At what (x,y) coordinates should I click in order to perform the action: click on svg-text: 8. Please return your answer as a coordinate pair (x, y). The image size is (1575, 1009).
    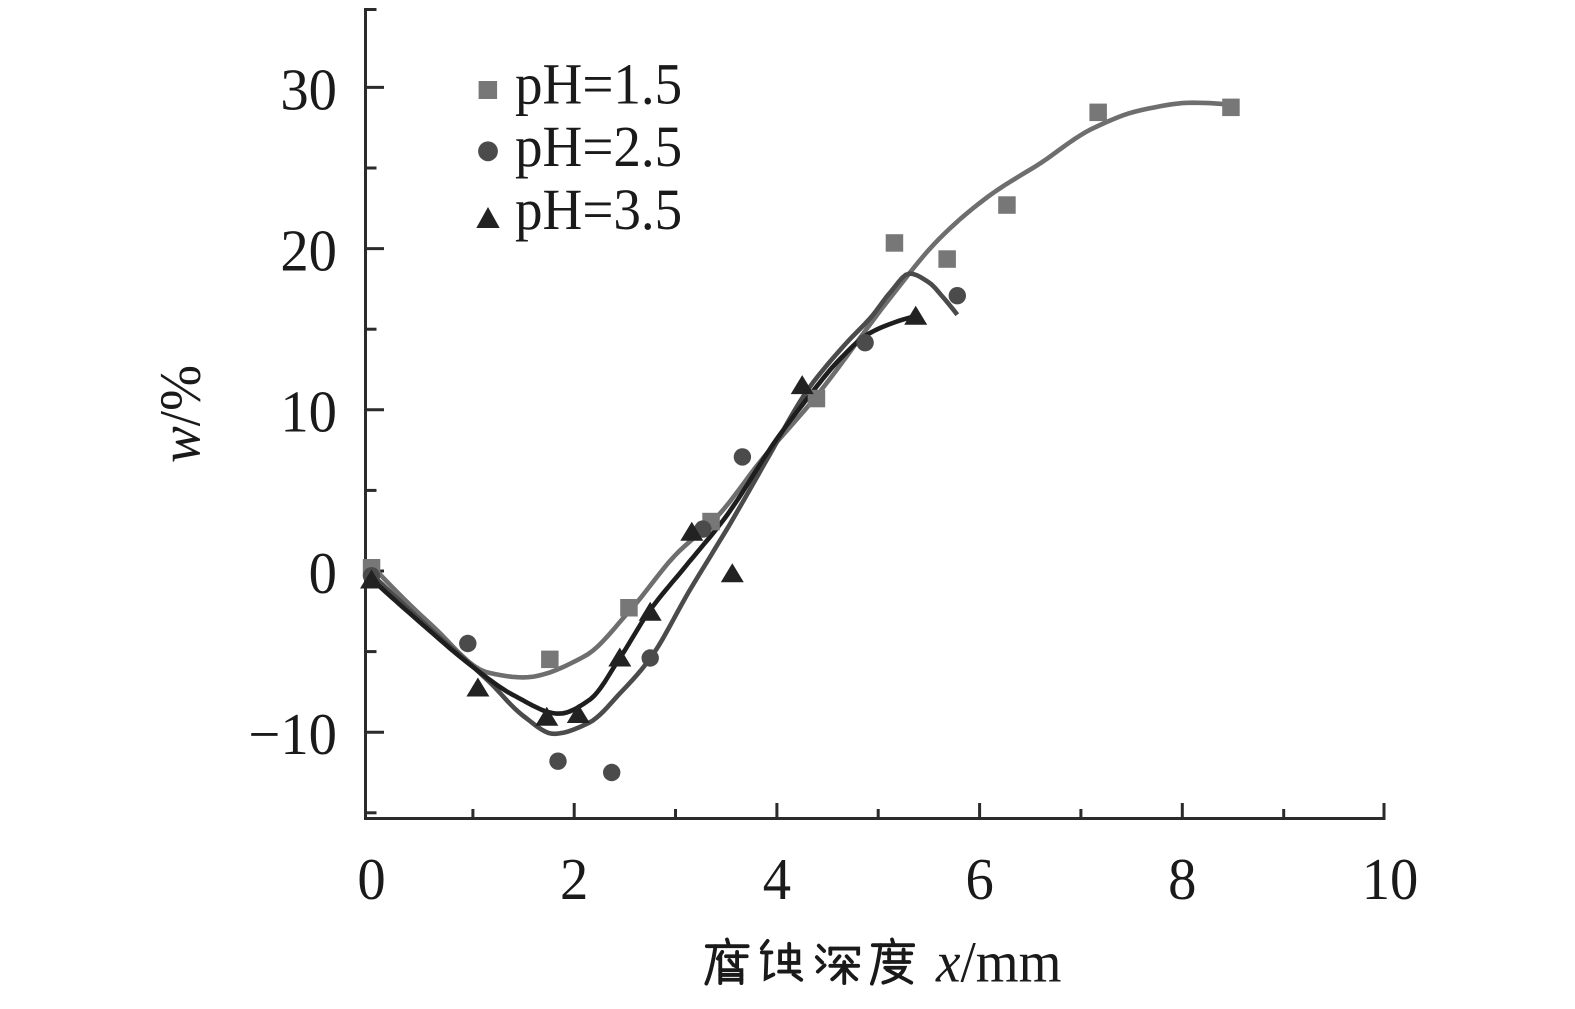
    Looking at the image, I should click on (1182, 879).